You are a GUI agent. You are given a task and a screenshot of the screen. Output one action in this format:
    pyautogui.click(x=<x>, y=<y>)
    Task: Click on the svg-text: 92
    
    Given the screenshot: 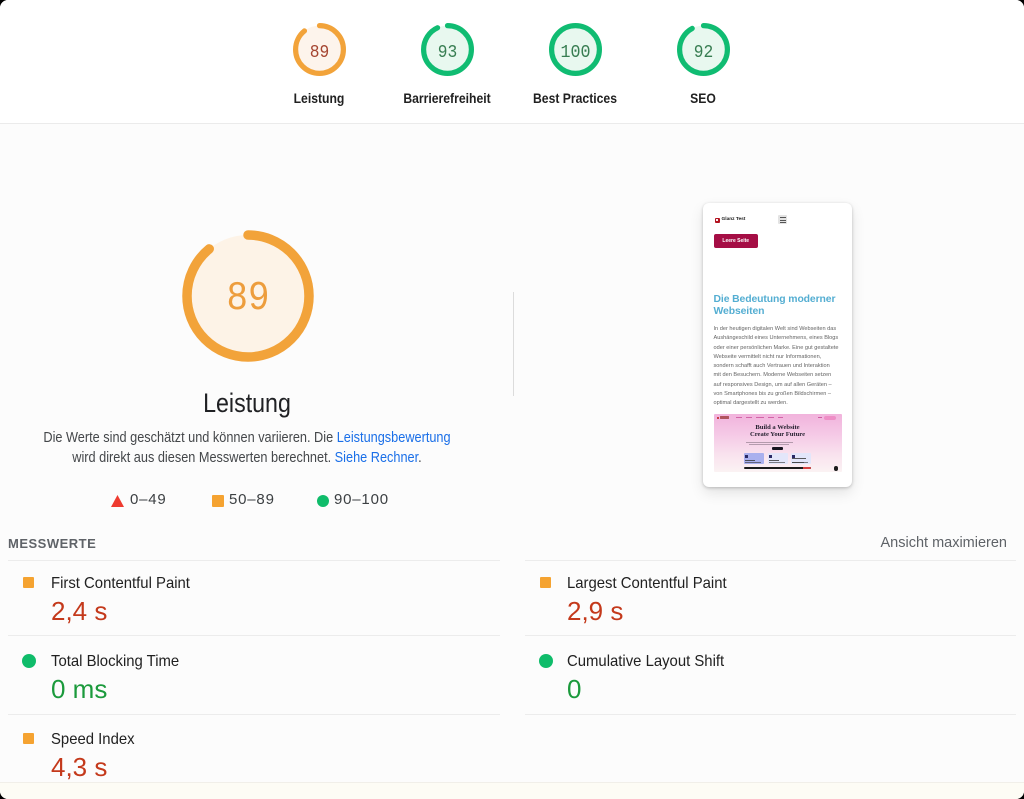 What is the action you would take?
    pyautogui.click(x=703, y=53)
    